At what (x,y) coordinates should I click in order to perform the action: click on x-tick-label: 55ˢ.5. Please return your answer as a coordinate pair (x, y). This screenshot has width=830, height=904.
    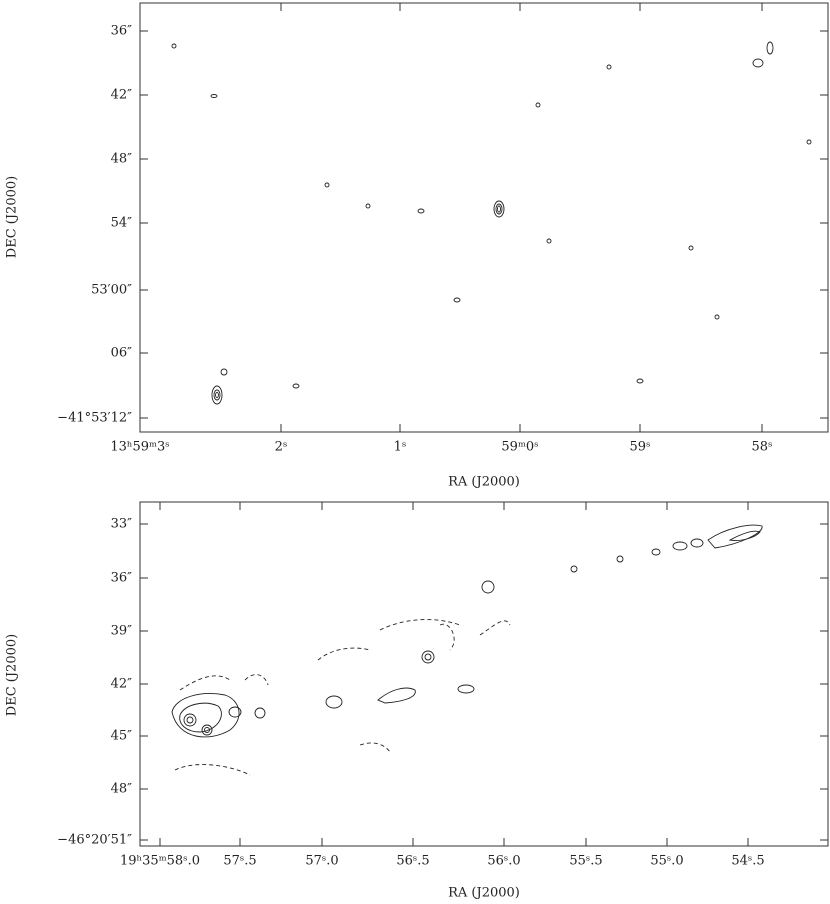
    Looking at the image, I should click on (585, 861).